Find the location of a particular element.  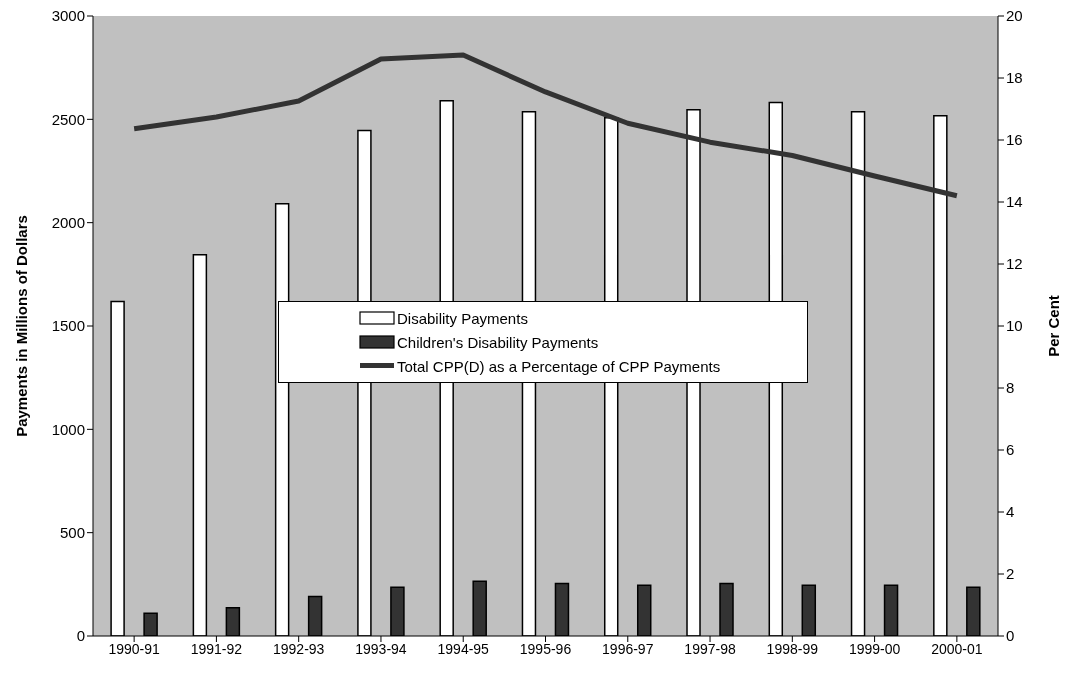

y2-tick-label: 14 is located at coordinates (1014, 202).